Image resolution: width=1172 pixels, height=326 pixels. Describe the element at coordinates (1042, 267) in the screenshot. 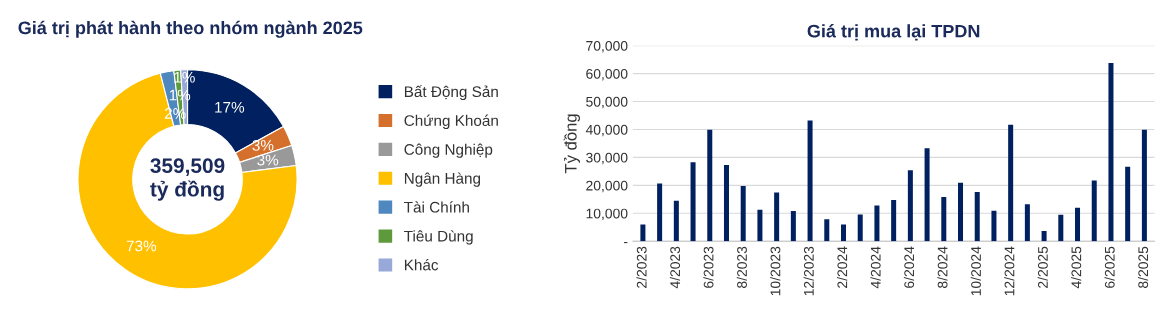

I see `x-tick-label: 2/2025` at that location.